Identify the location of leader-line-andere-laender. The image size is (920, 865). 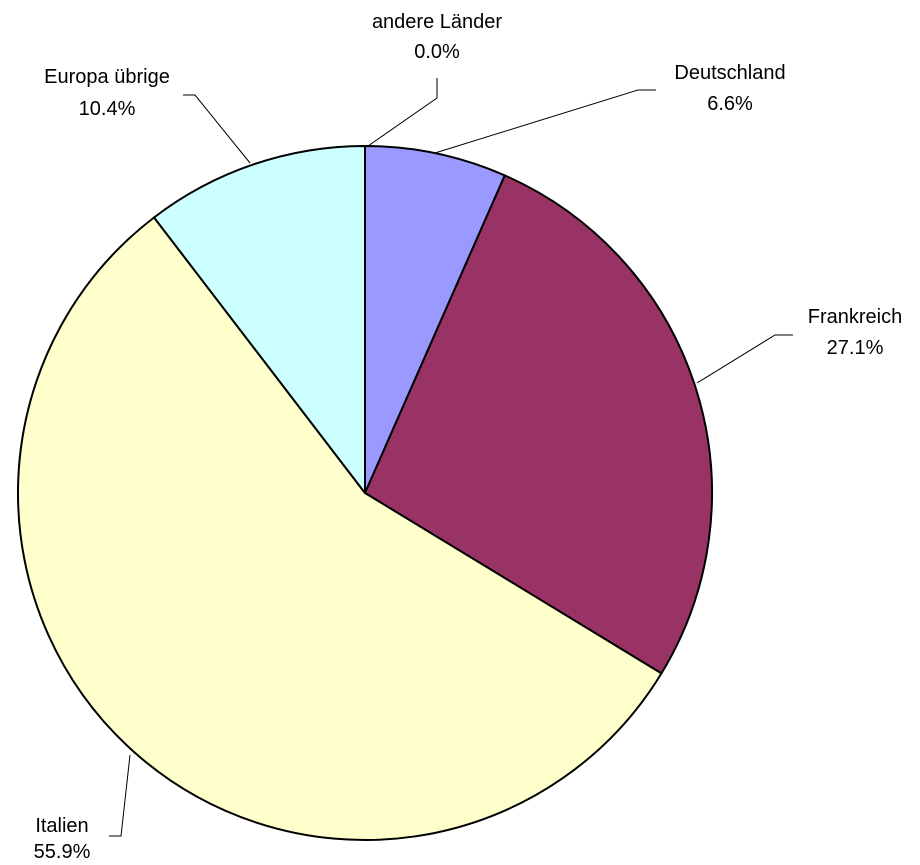
(402, 112).